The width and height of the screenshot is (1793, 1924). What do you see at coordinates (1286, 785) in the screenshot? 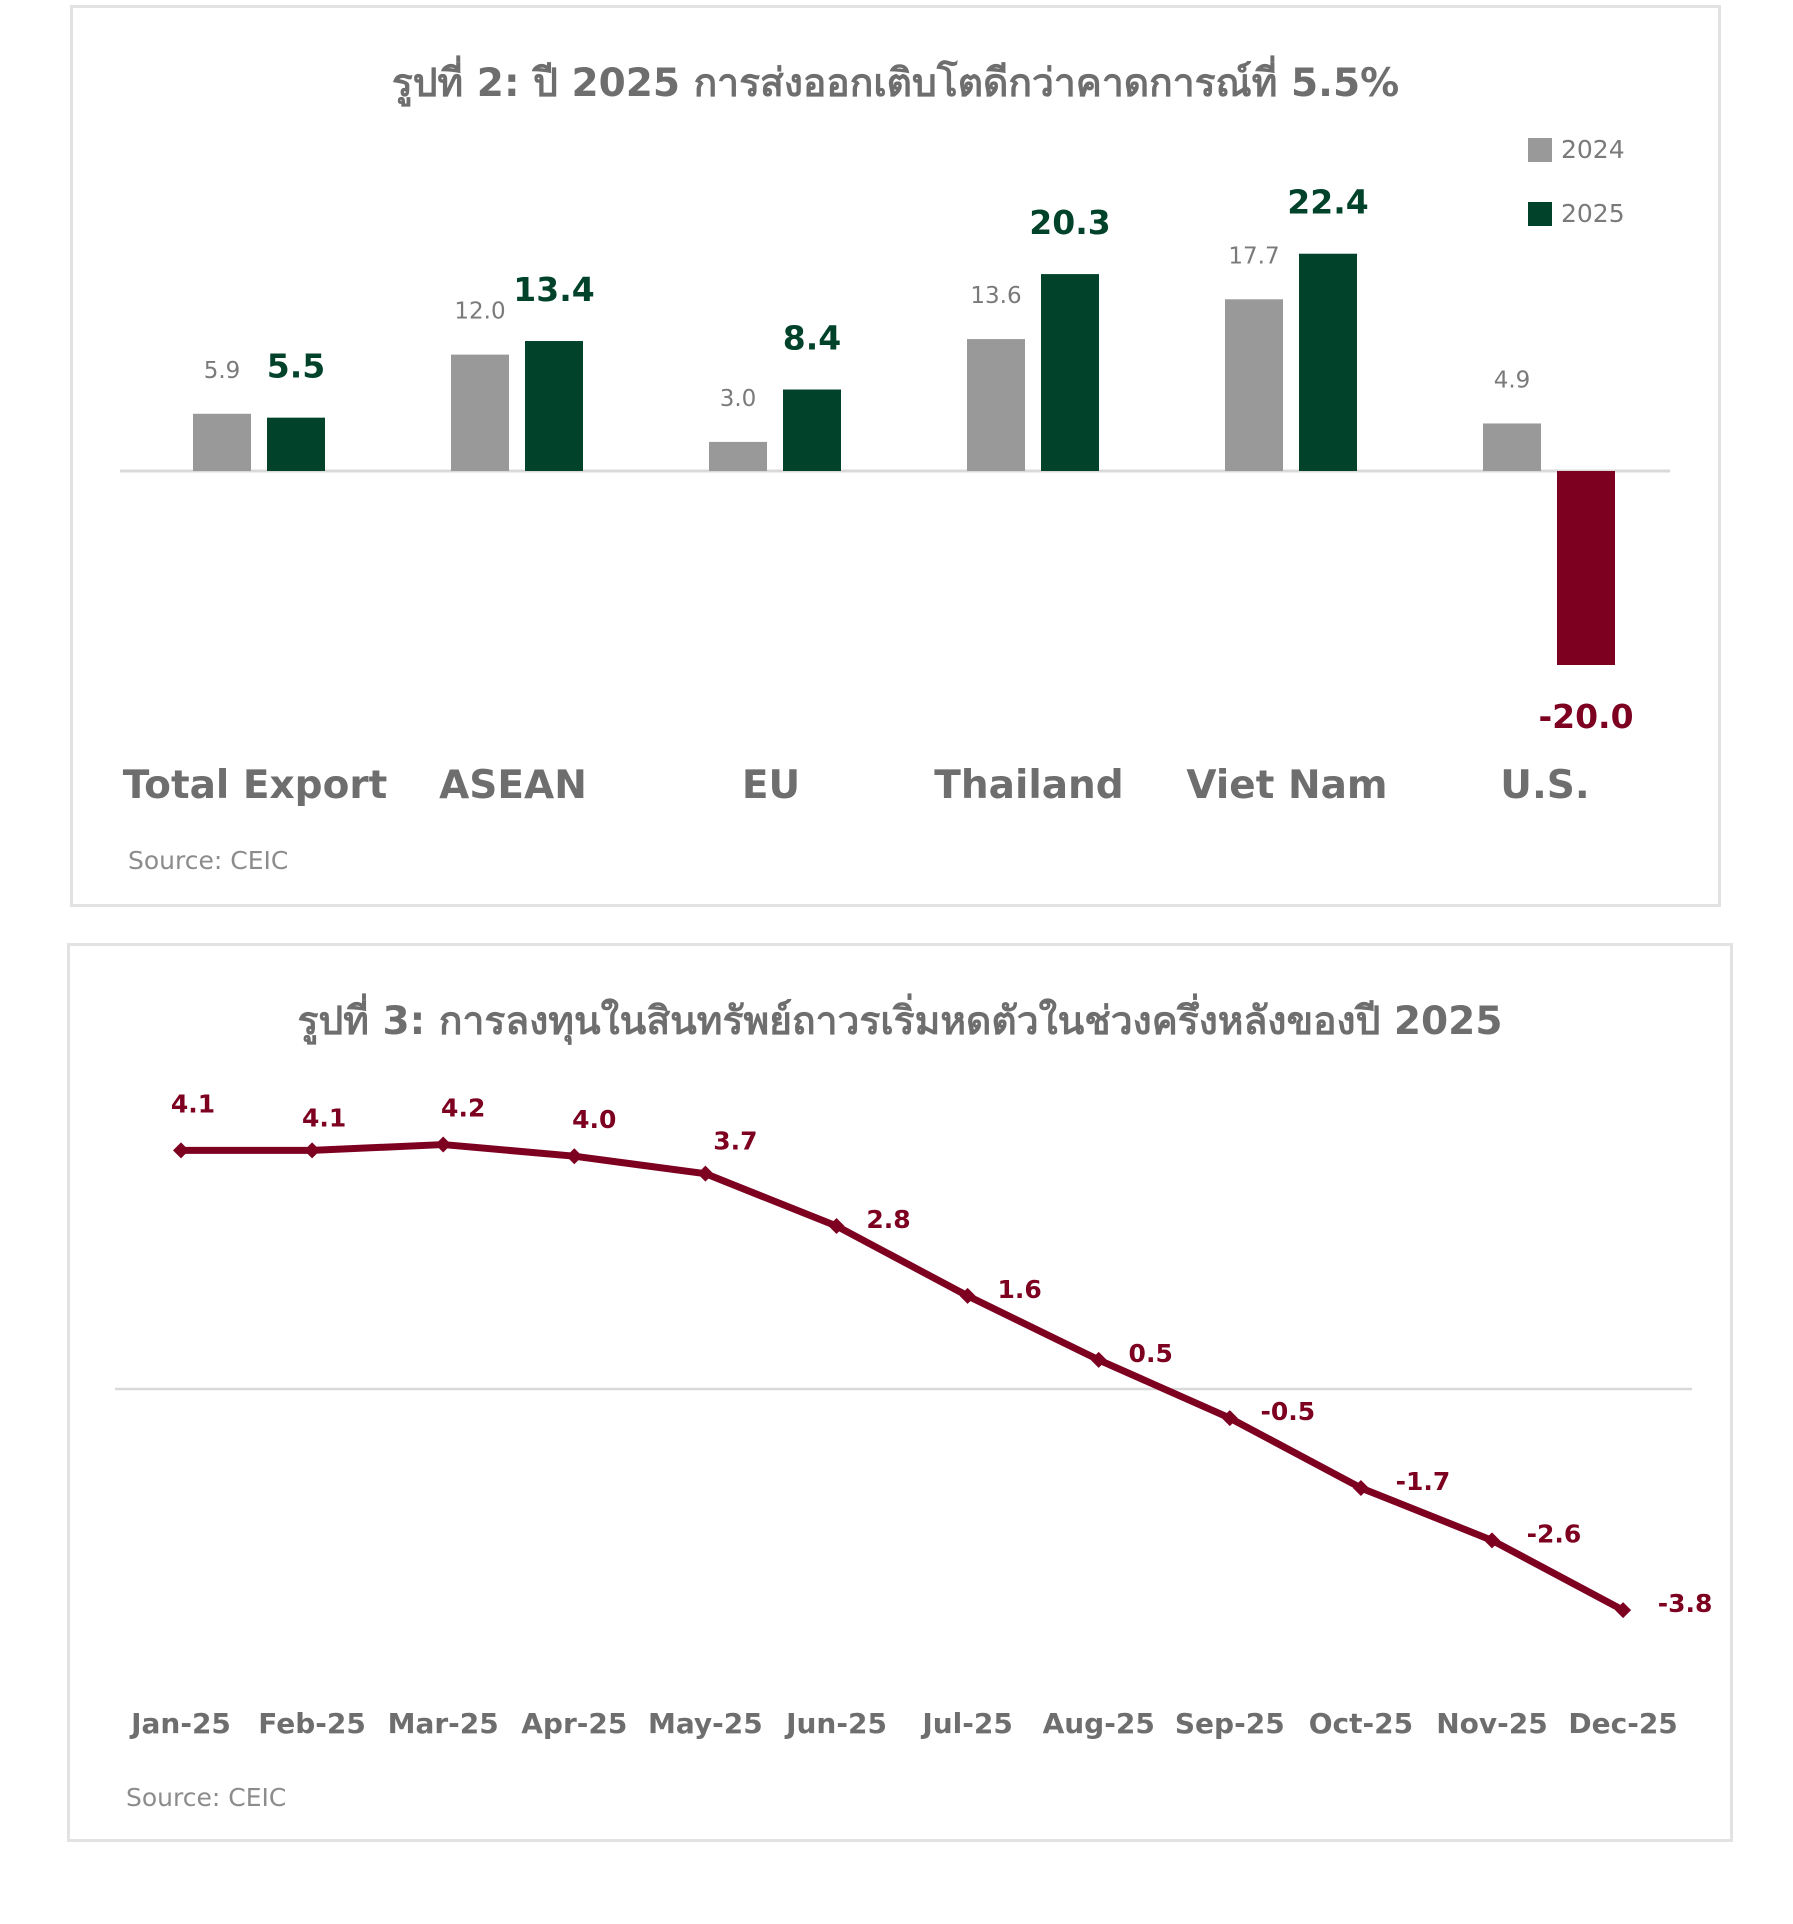
I see `category-label: Viet Nam` at bounding box center [1286, 785].